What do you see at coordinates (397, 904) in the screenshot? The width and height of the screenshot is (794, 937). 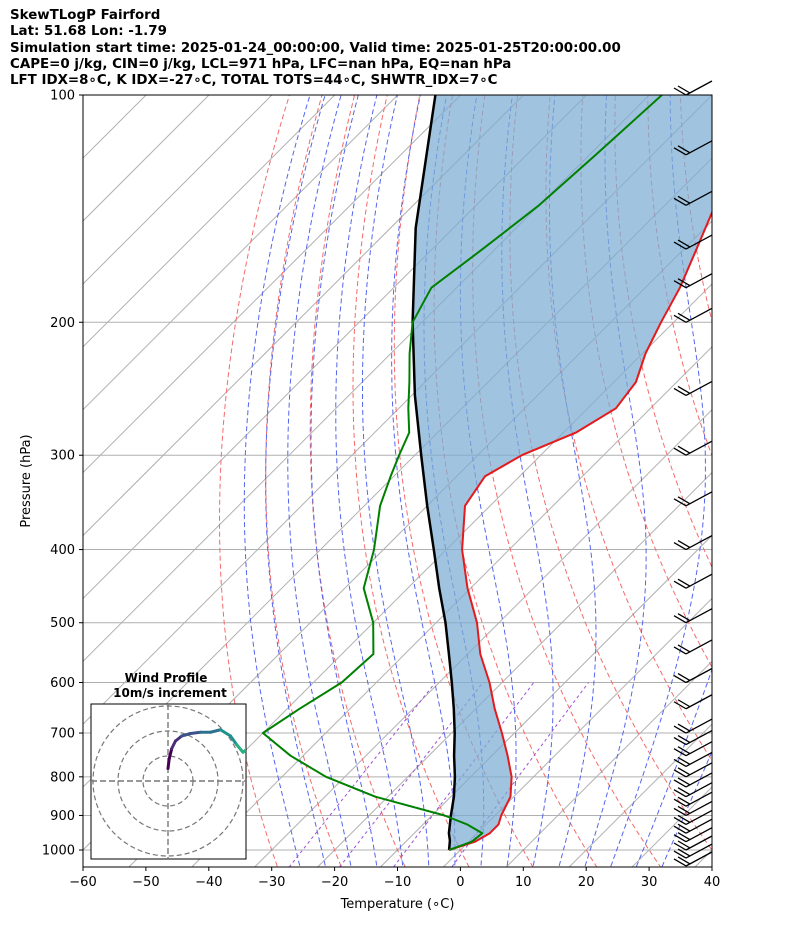 I see `x-axis-label: Temperature (∘C)` at bounding box center [397, 904].